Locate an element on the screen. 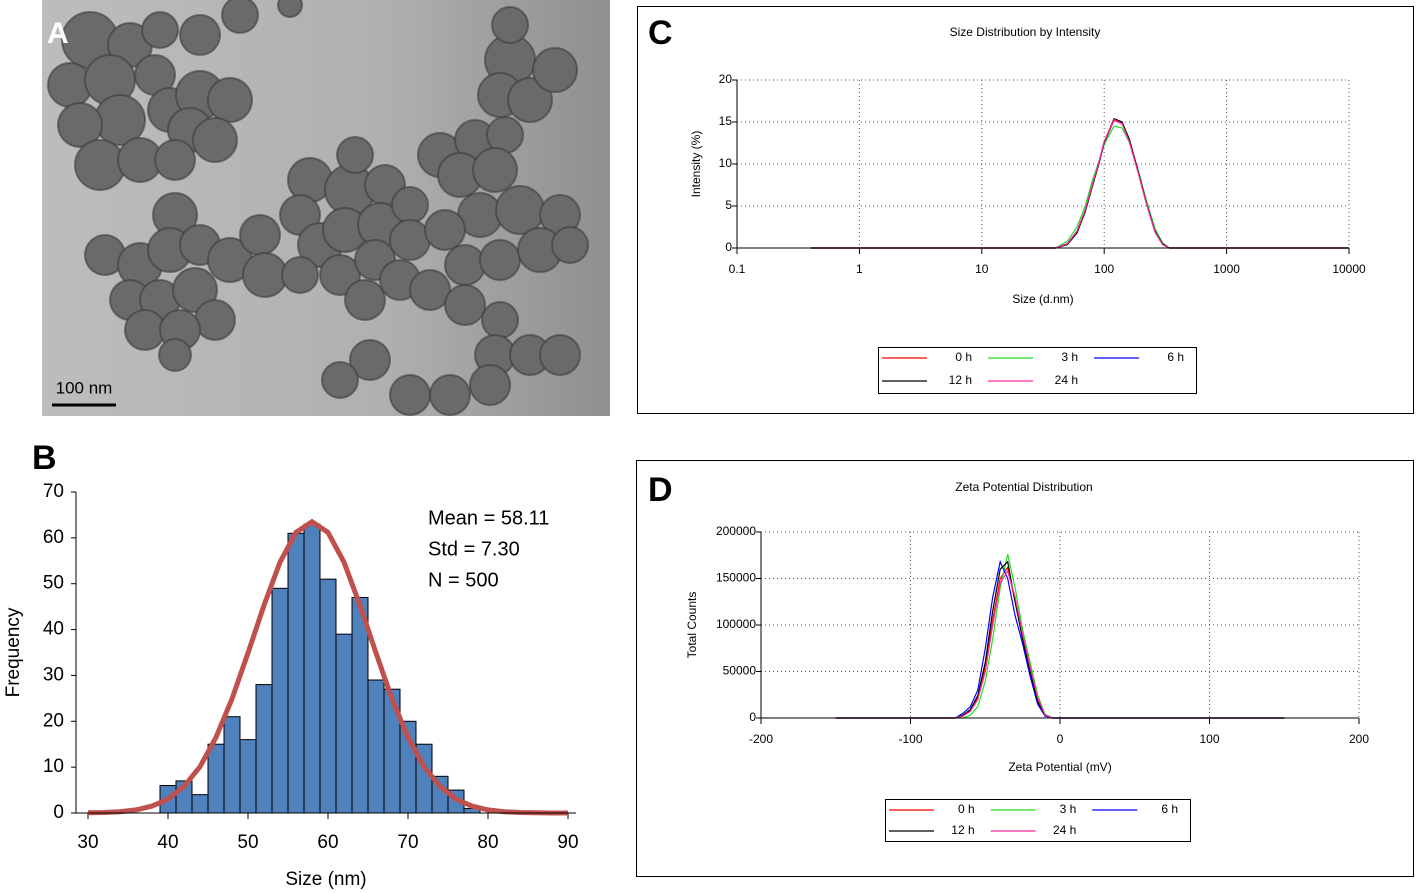 This screenshot has height=893, width=1418. panel-label: B is located at coordinates (44, 458).